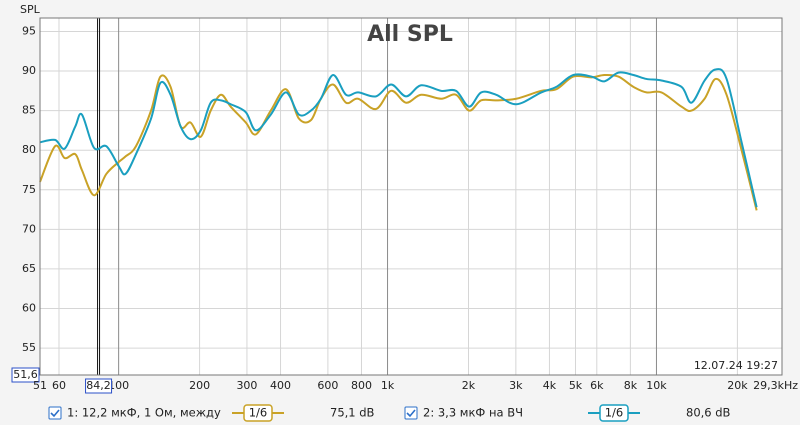 The height and width of the screenshot is (425, 800). What do you see at coordinates (29, 308) in the screenshot?
I see `y-tick-label: 60` at bounding box center [29, 308].